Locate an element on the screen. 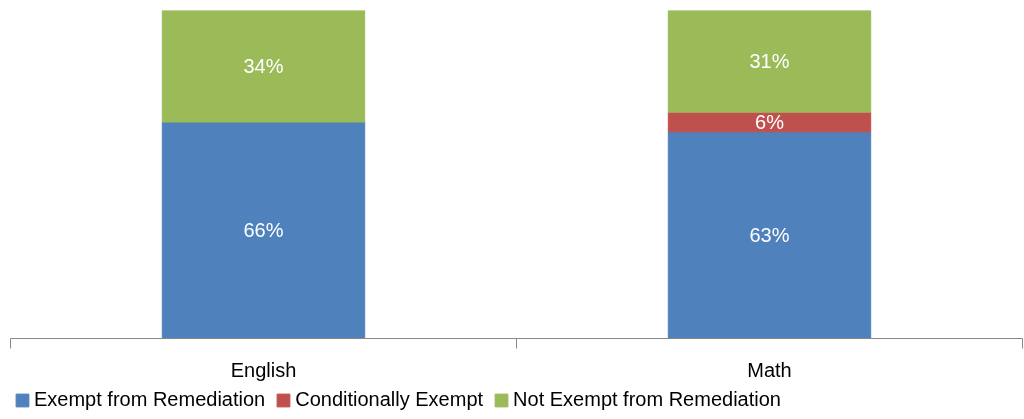 This screenshot has width=1024, height=419. legend-label: Conditionally Exempt is located at coordinates (389, 399).